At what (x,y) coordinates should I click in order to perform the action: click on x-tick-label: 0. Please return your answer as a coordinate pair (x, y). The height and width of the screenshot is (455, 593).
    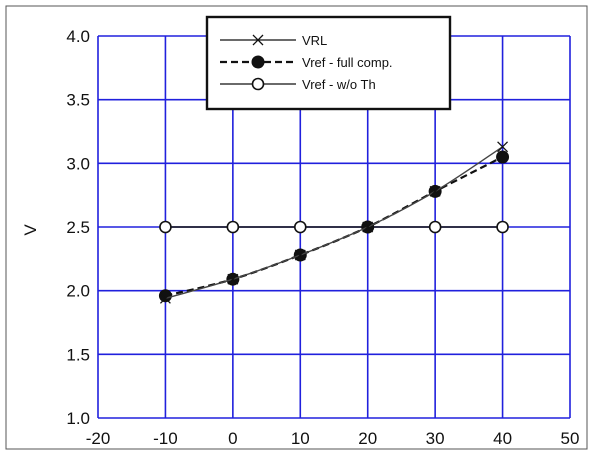
    Looking at the image, I should click on (232, 438).